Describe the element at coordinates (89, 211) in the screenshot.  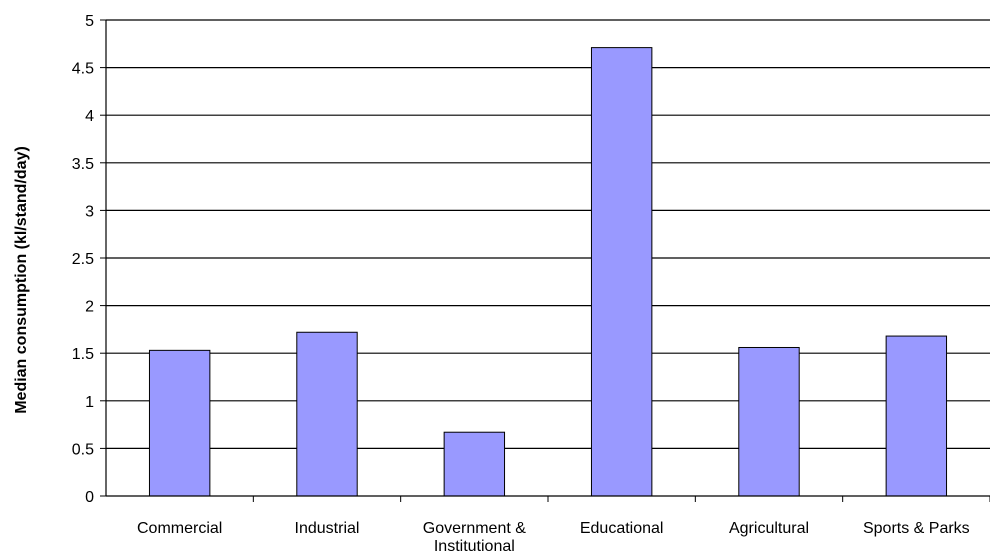
I see `y-tick-label: 3` at that location.